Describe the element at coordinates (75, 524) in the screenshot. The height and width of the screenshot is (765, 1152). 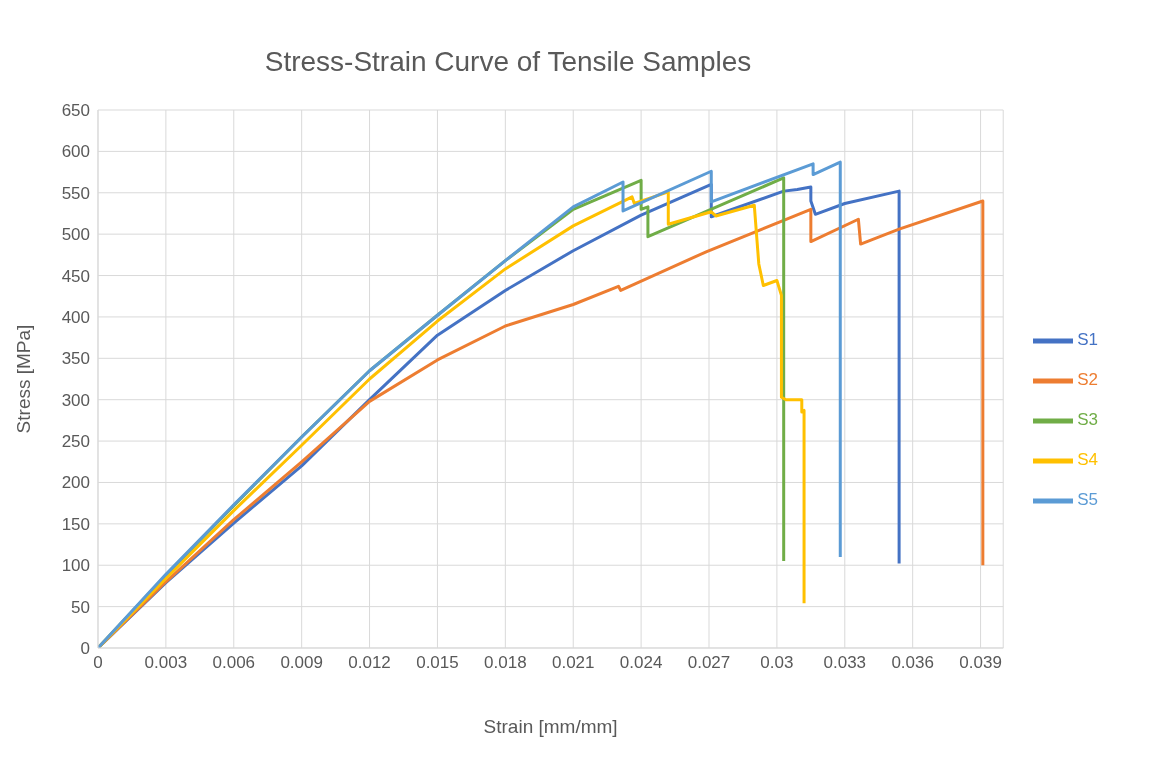
I see `y-tick-label: 150` at that location.